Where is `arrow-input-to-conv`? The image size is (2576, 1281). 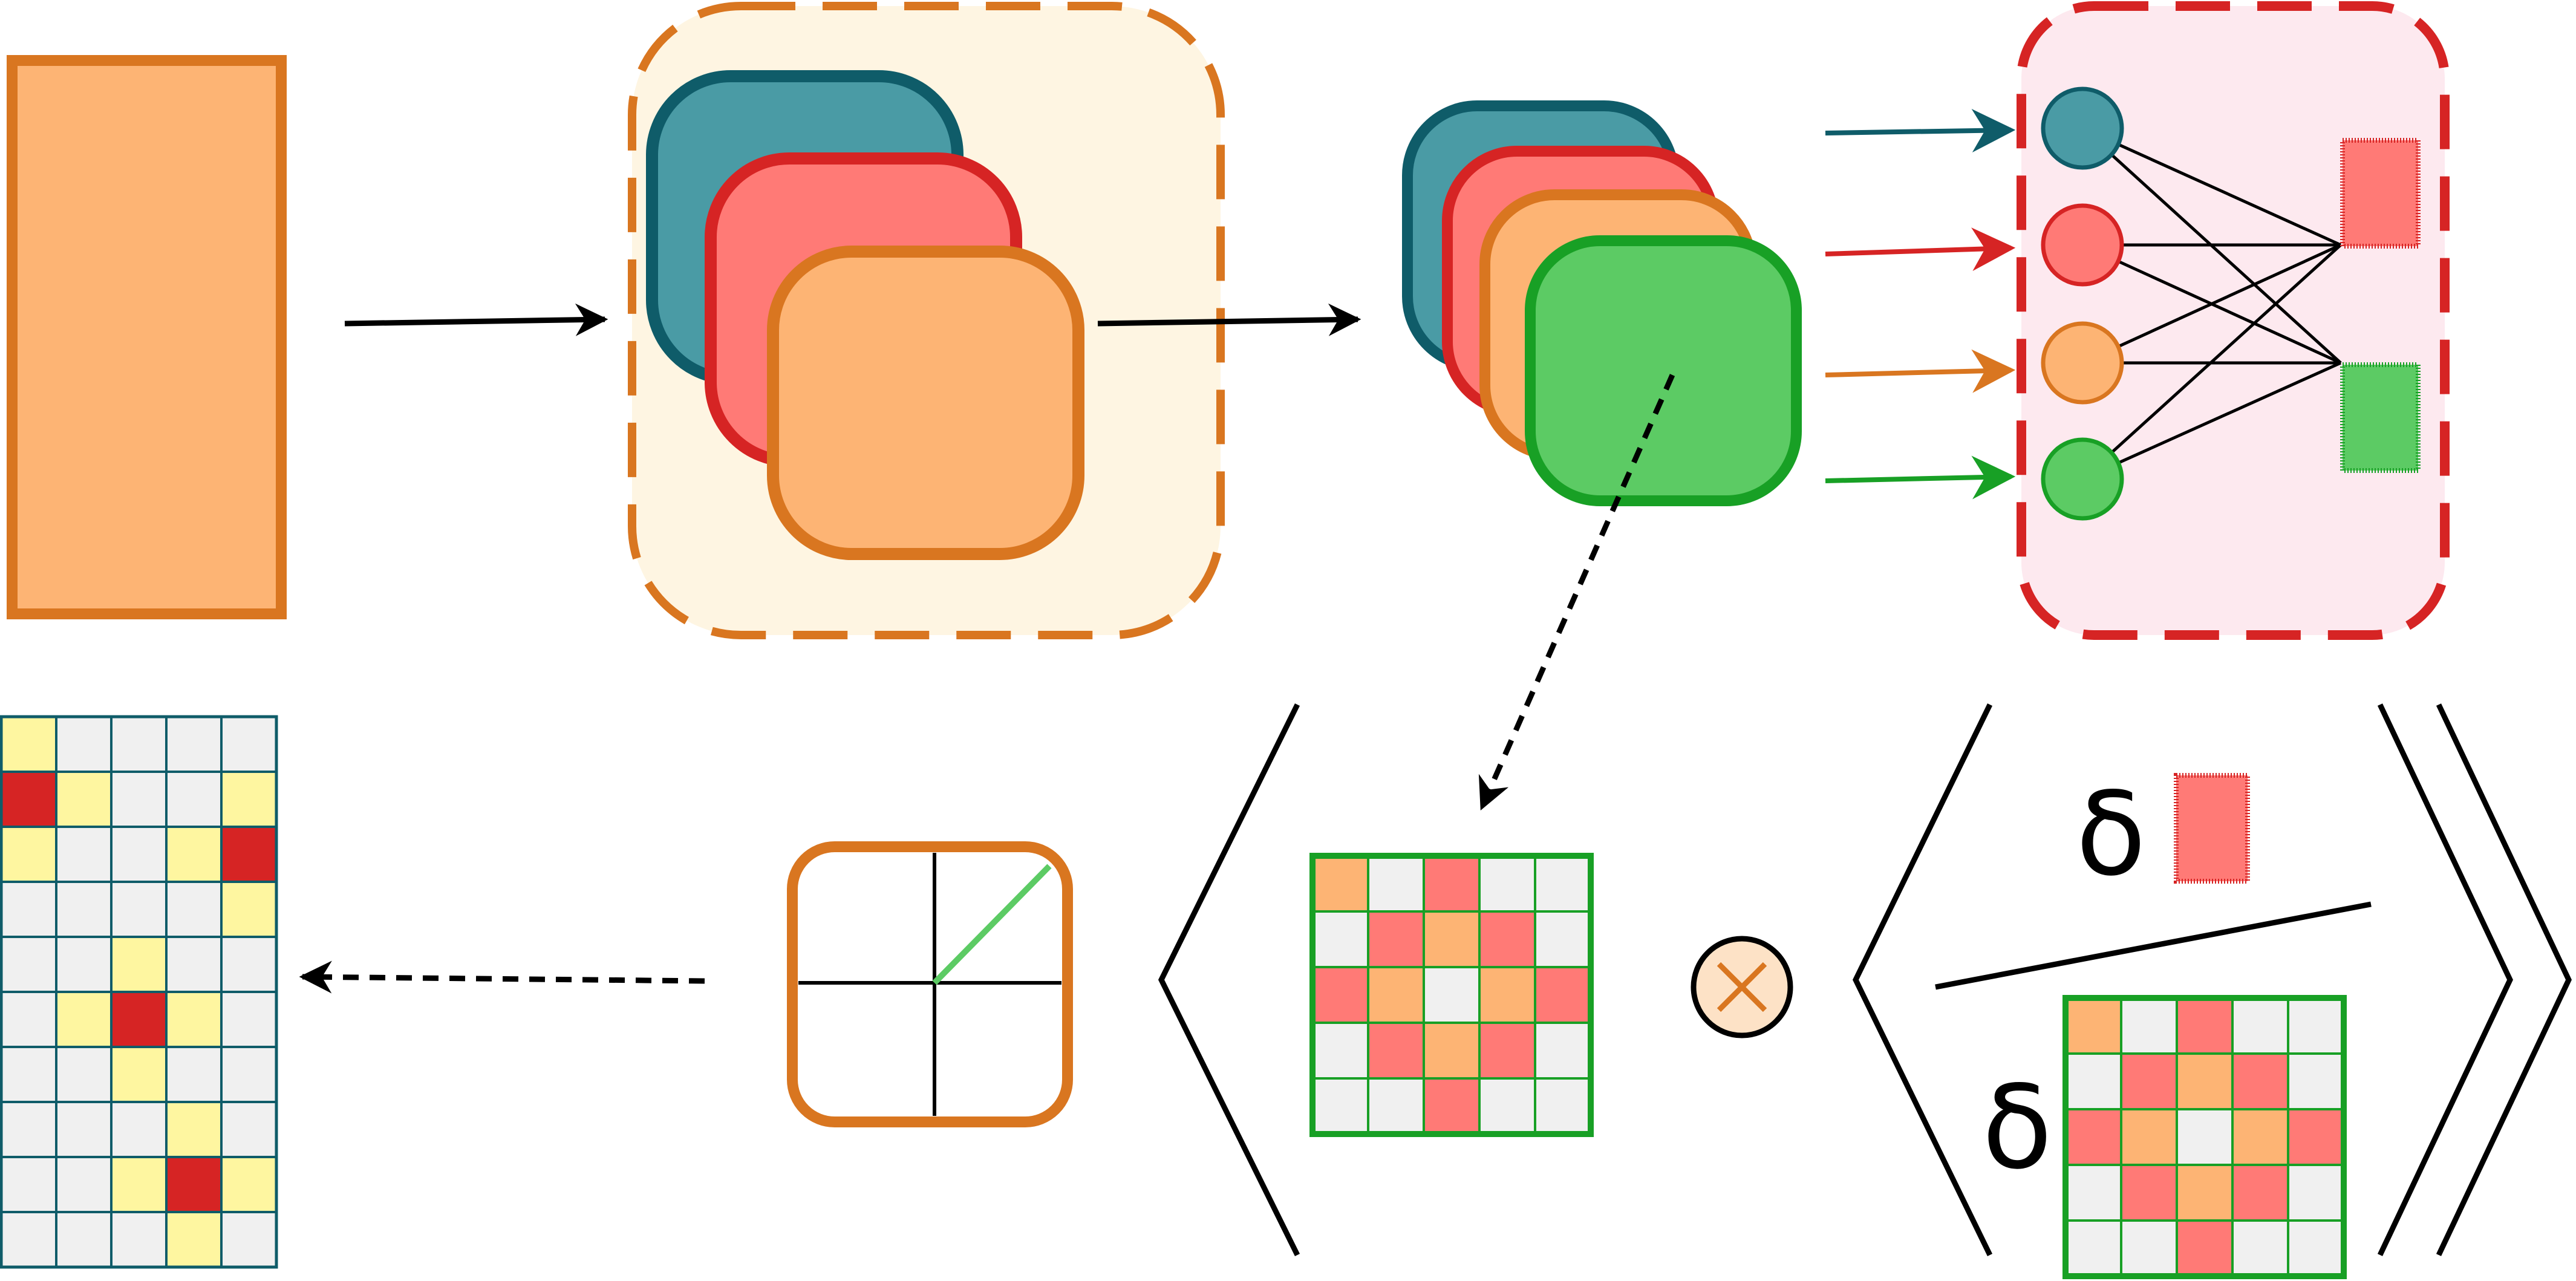
arrow-input-to-conv is located at coordinates (476, 319).